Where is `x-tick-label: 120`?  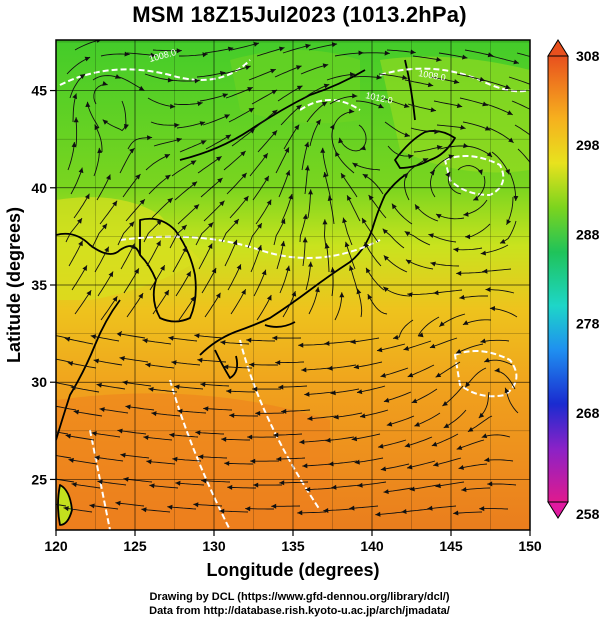
x-tick-label: 120 is located at coordinates (56, 546).